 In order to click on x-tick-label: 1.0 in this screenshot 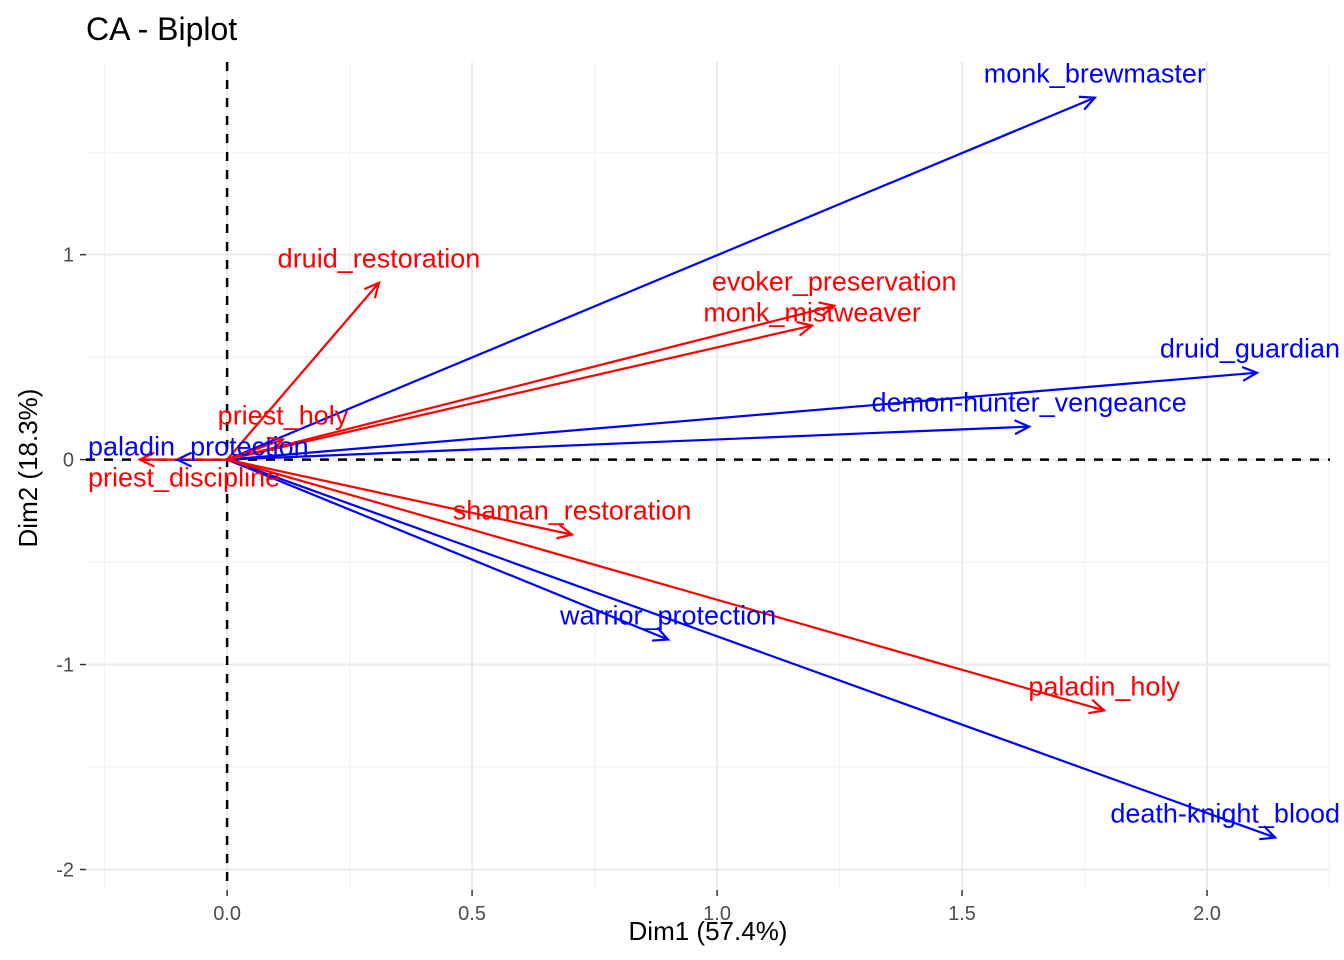, I will do `click(717, 914)`.